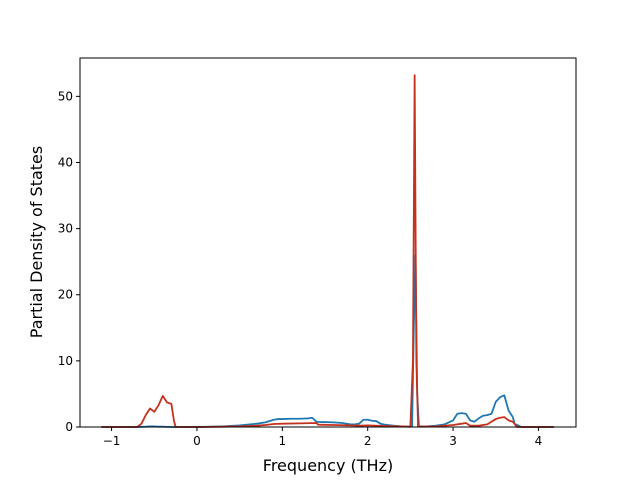 The image size is (640, 480). Describe the element at coordinates (65, 295) in the screenshot. I see `y-tick-label: 20` at that location.